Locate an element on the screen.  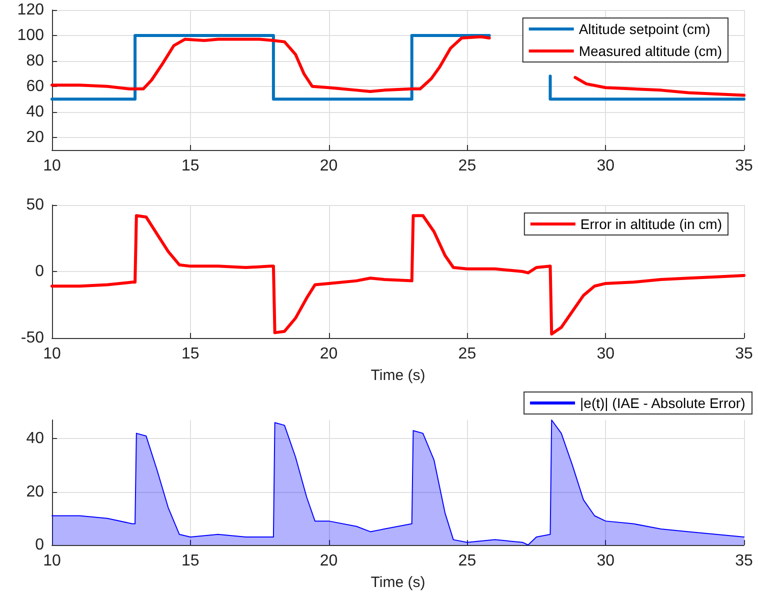
legend-label: Altitude setpoint (cm) is located at coordinates (644, 29).